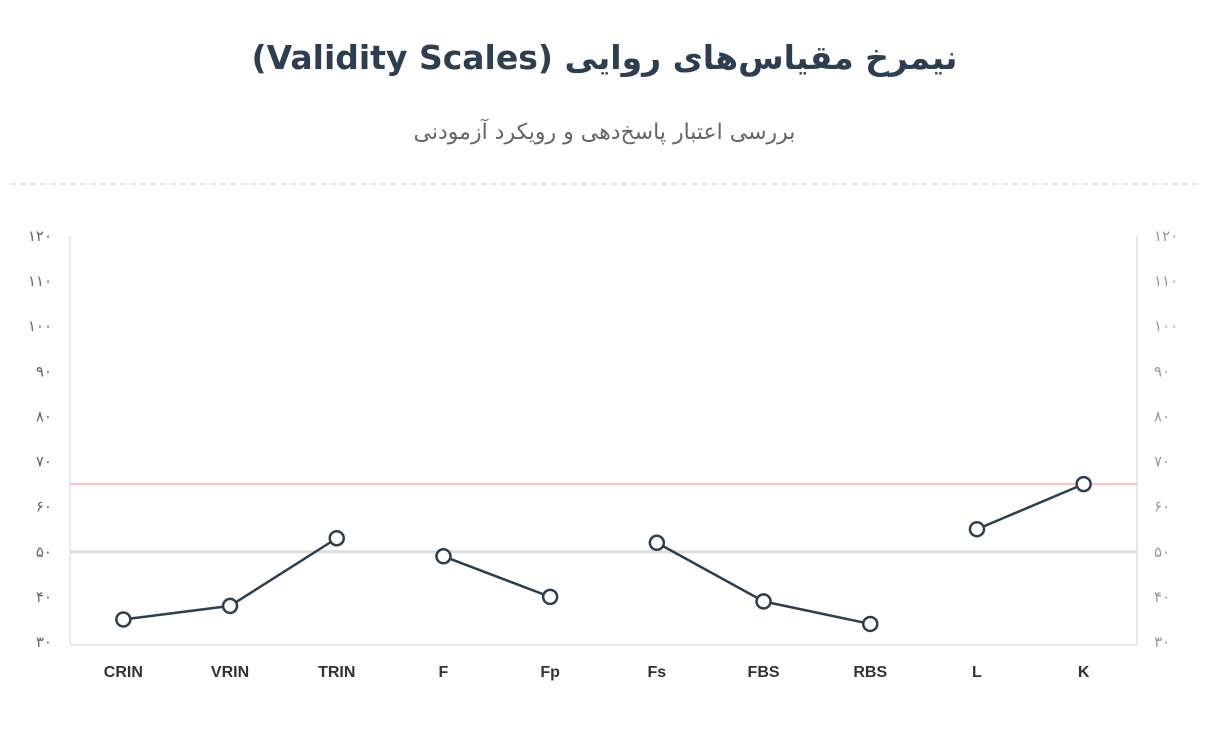  Describe the element at coordinates (550, 672) in the screenshot. I see `x-tick-fp: Fp` at that location.